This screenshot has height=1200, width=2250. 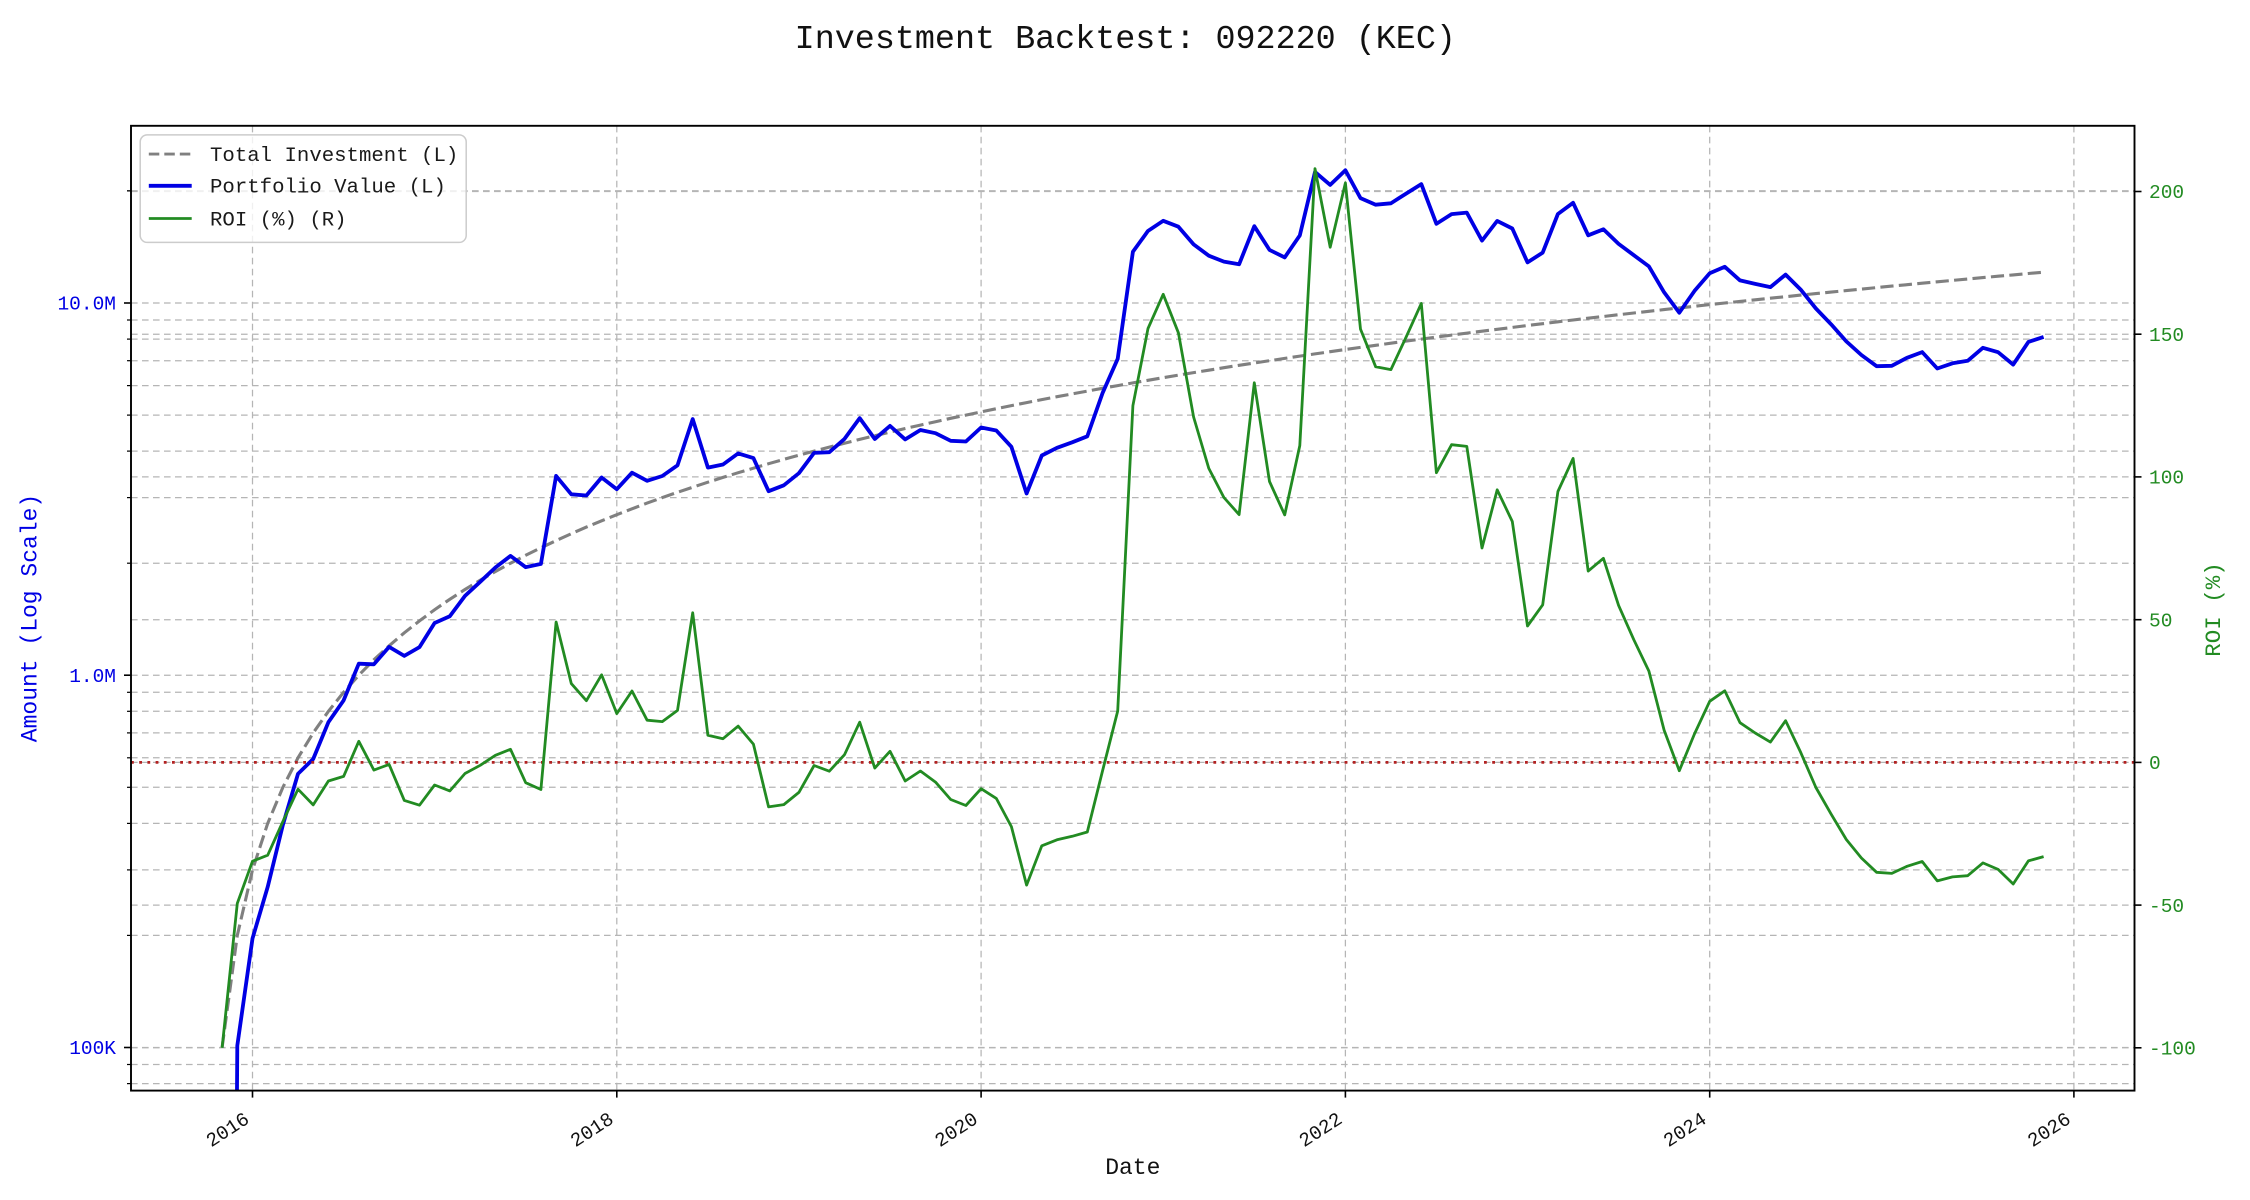 What do you see at coordinates (2166, 907) in the screenshot?
I see `svg-text: -50` at bounding box center [2166, 907].